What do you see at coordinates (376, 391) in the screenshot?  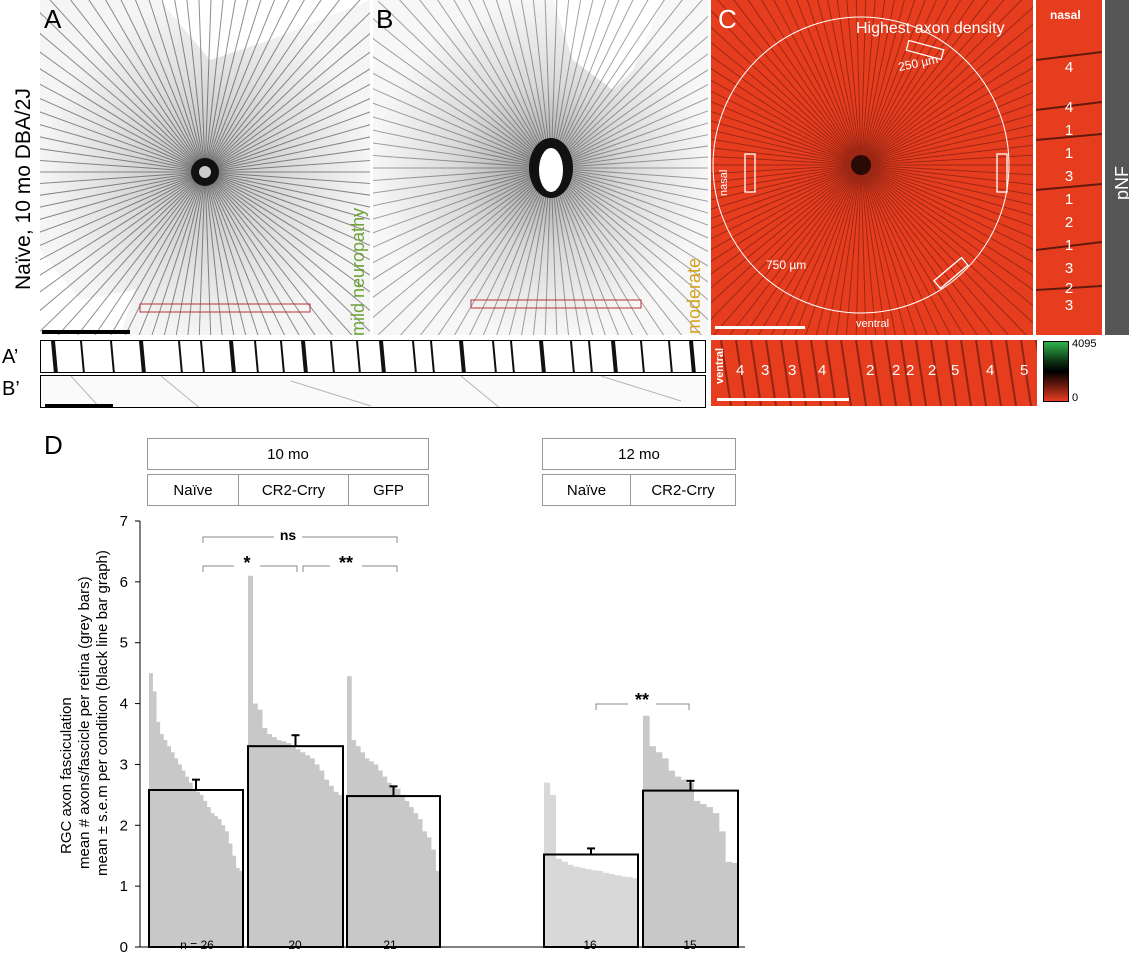 I see `bprime-strip-graphic` at bounding box center [376, 391].